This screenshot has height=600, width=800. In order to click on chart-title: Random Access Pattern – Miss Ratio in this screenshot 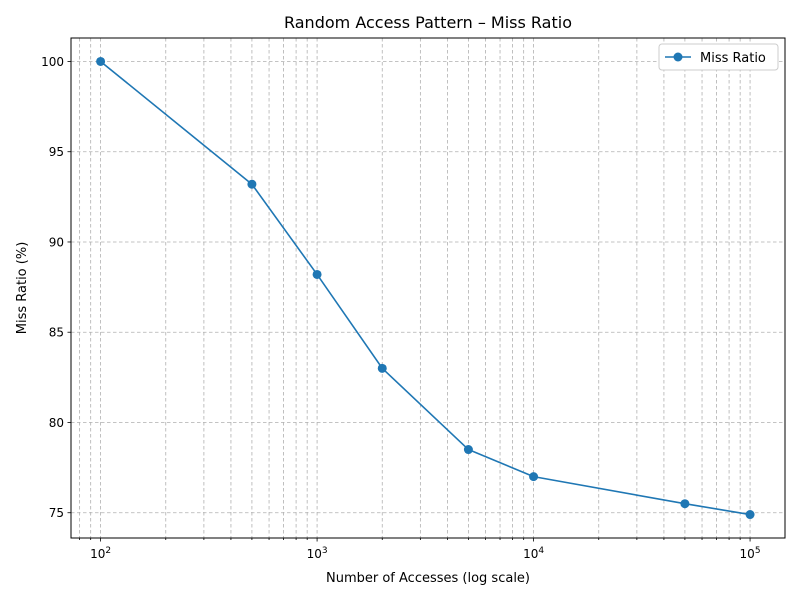, I will do `click(428, 22)`.